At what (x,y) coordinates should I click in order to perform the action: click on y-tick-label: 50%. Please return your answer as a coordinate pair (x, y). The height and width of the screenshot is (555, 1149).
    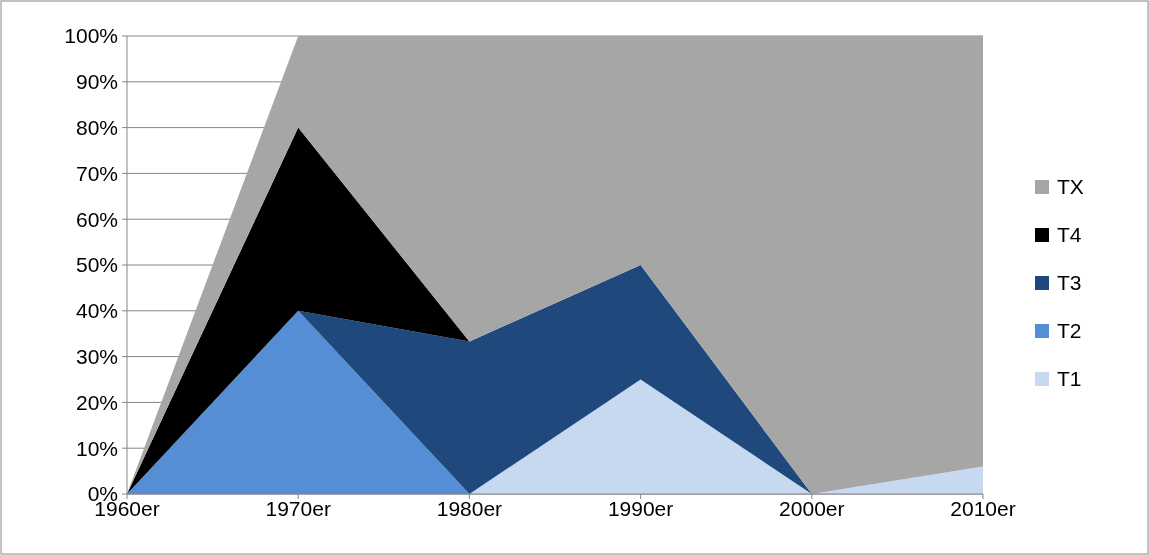
    Looking at the image, I should click on (96, 265).